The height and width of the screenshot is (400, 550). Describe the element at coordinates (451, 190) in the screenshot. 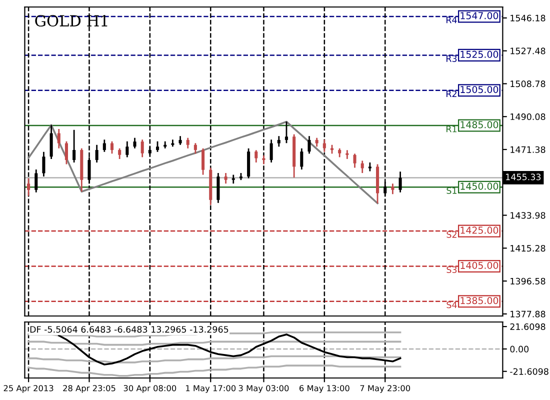

I see `annotation: S1` at that location.